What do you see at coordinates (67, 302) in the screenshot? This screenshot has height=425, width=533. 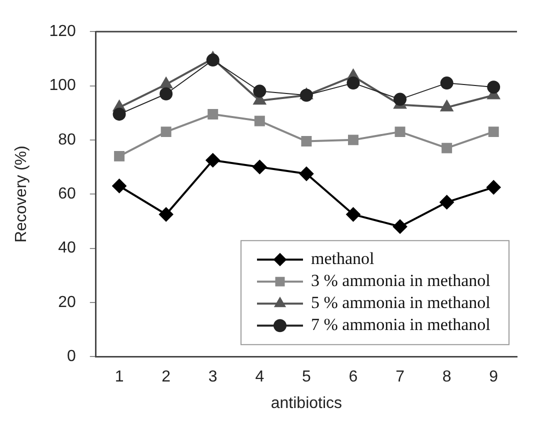 I see `y-tick-label: 20` at bounding box center [67, 302].